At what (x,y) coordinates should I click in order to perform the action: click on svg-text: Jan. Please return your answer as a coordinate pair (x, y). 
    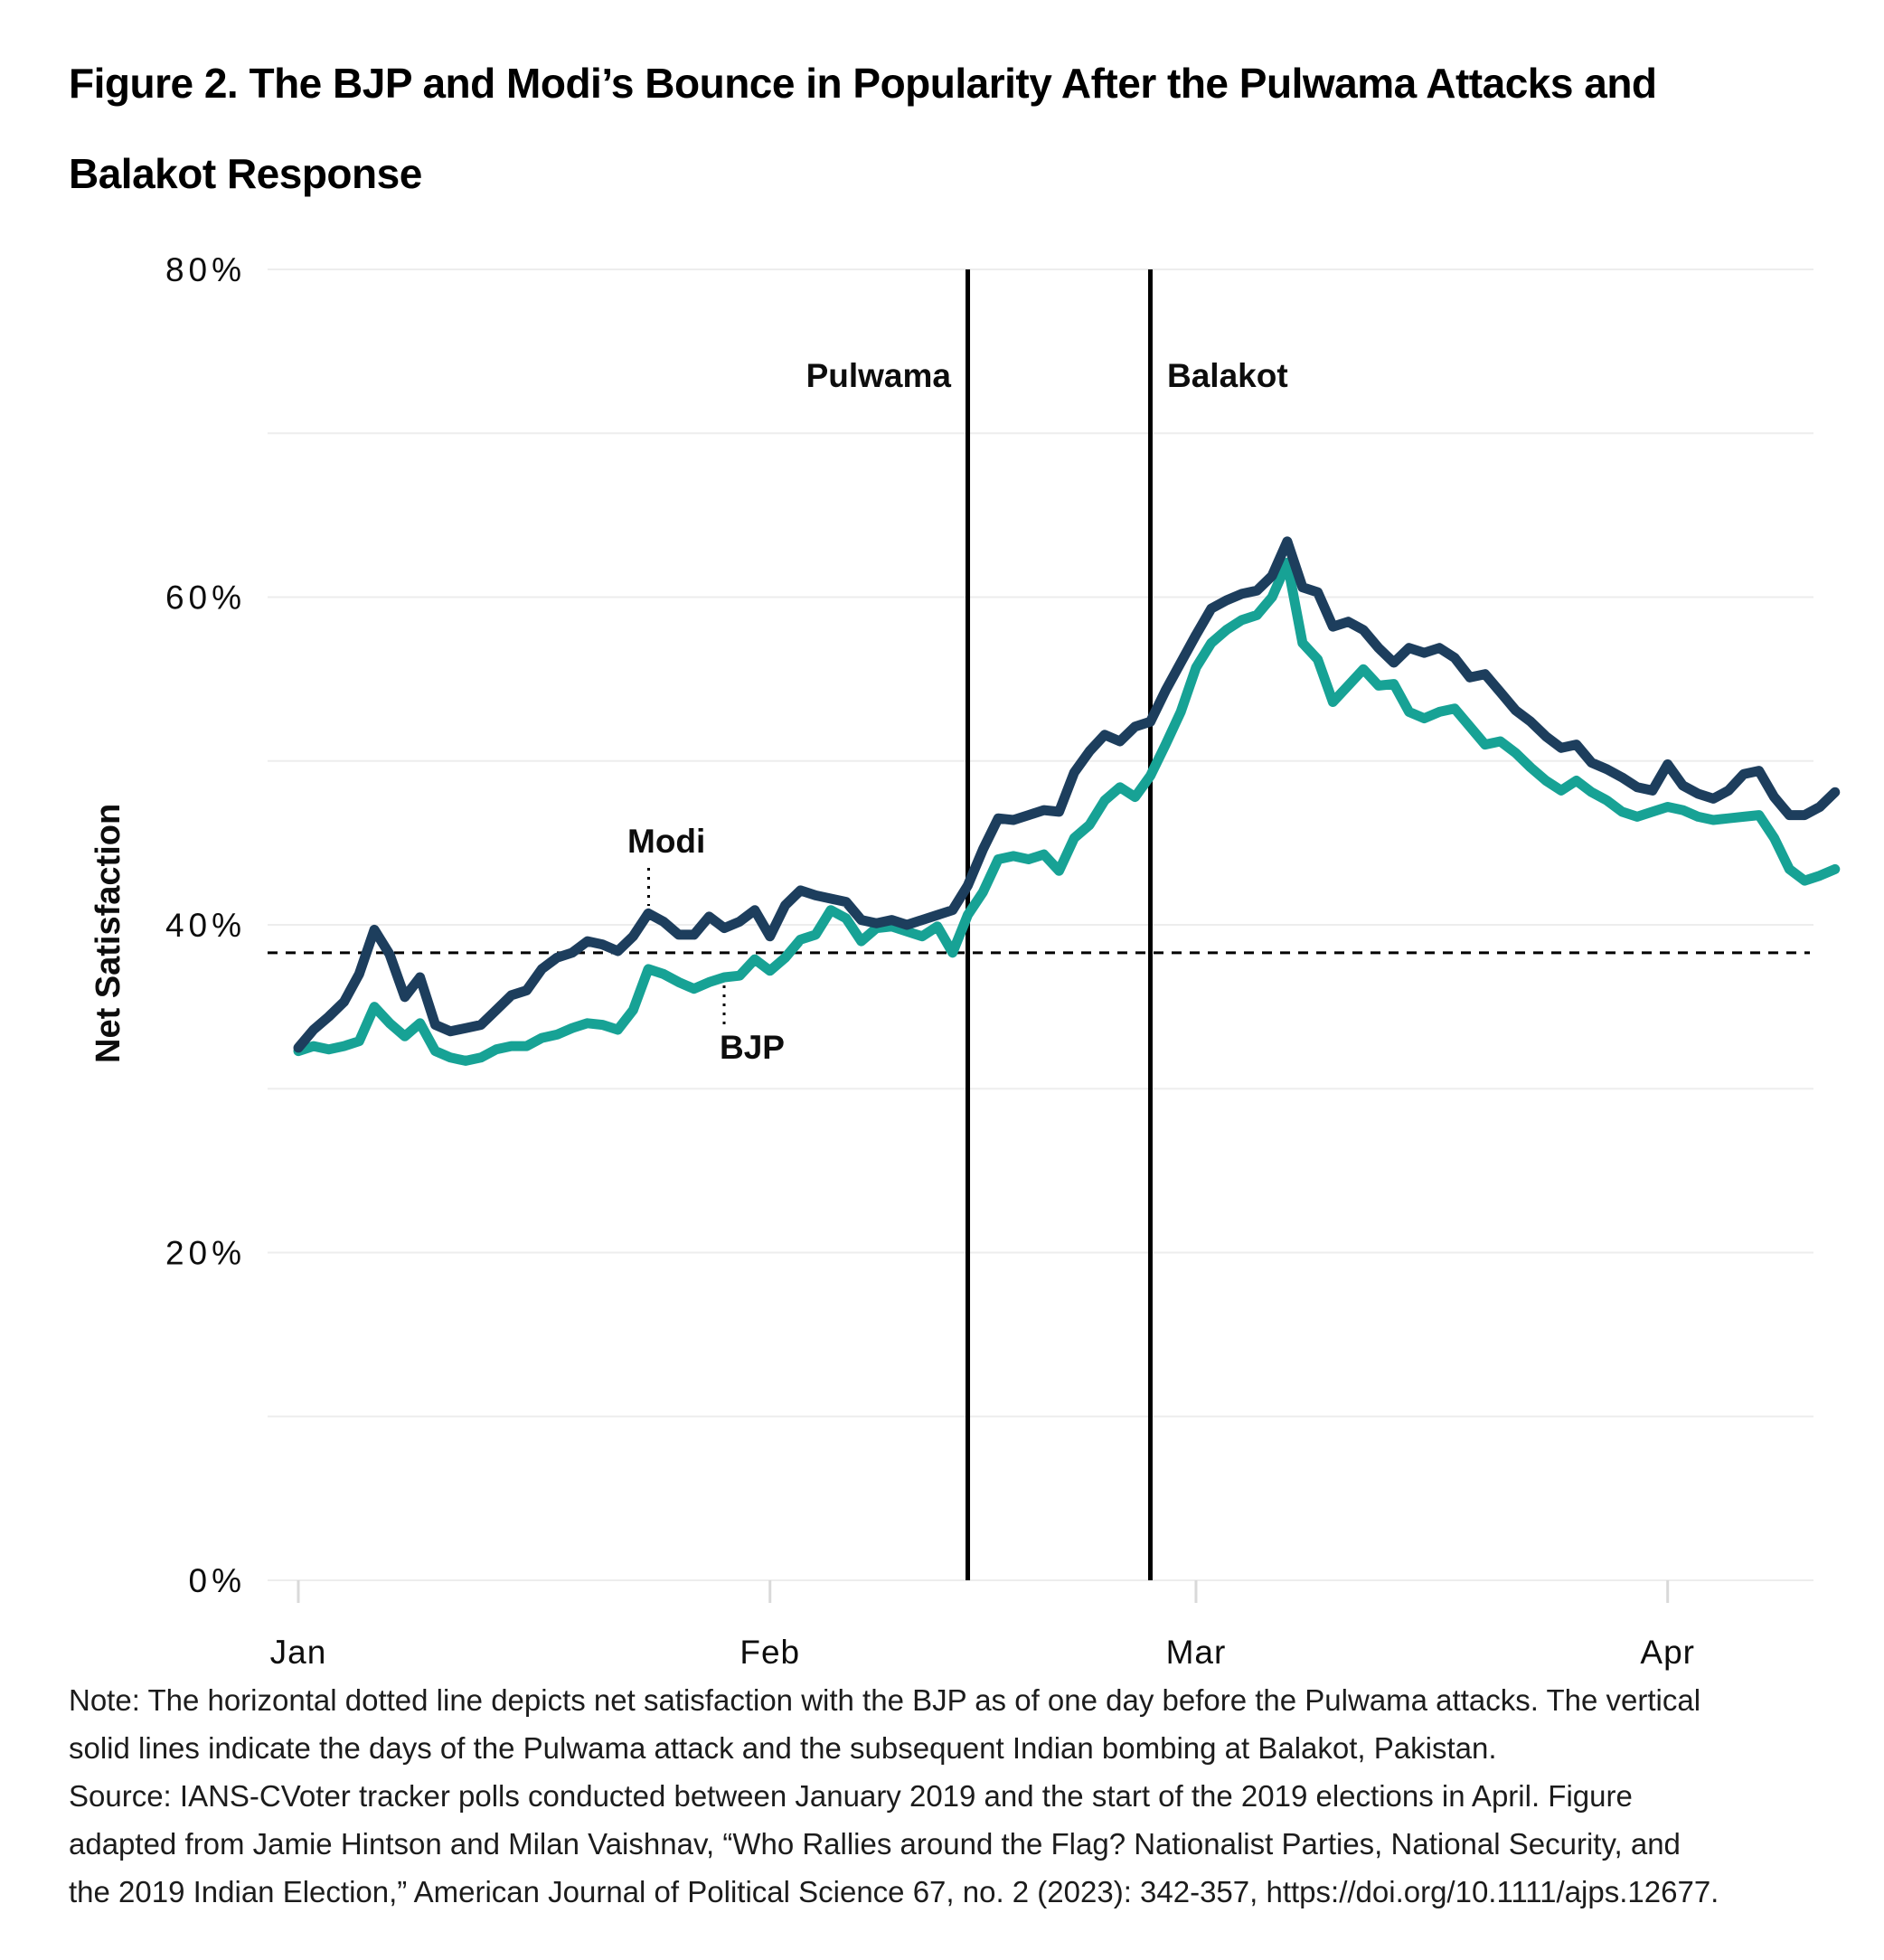
    Looking at the image, I should click on (298, 1652).